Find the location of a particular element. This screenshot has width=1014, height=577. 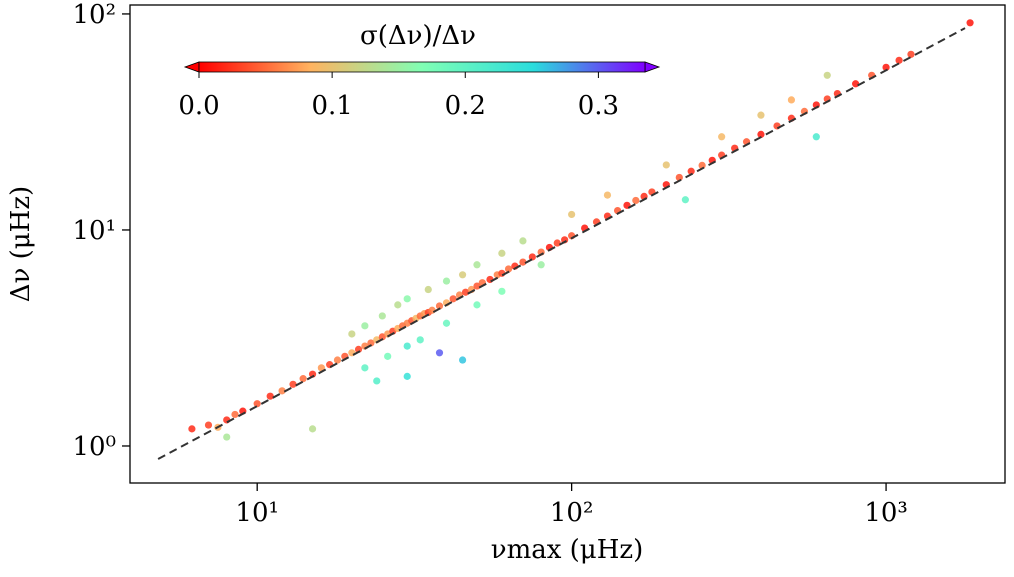

y-axis-label: Δν (μHz) is located at coordinates (21, 244).